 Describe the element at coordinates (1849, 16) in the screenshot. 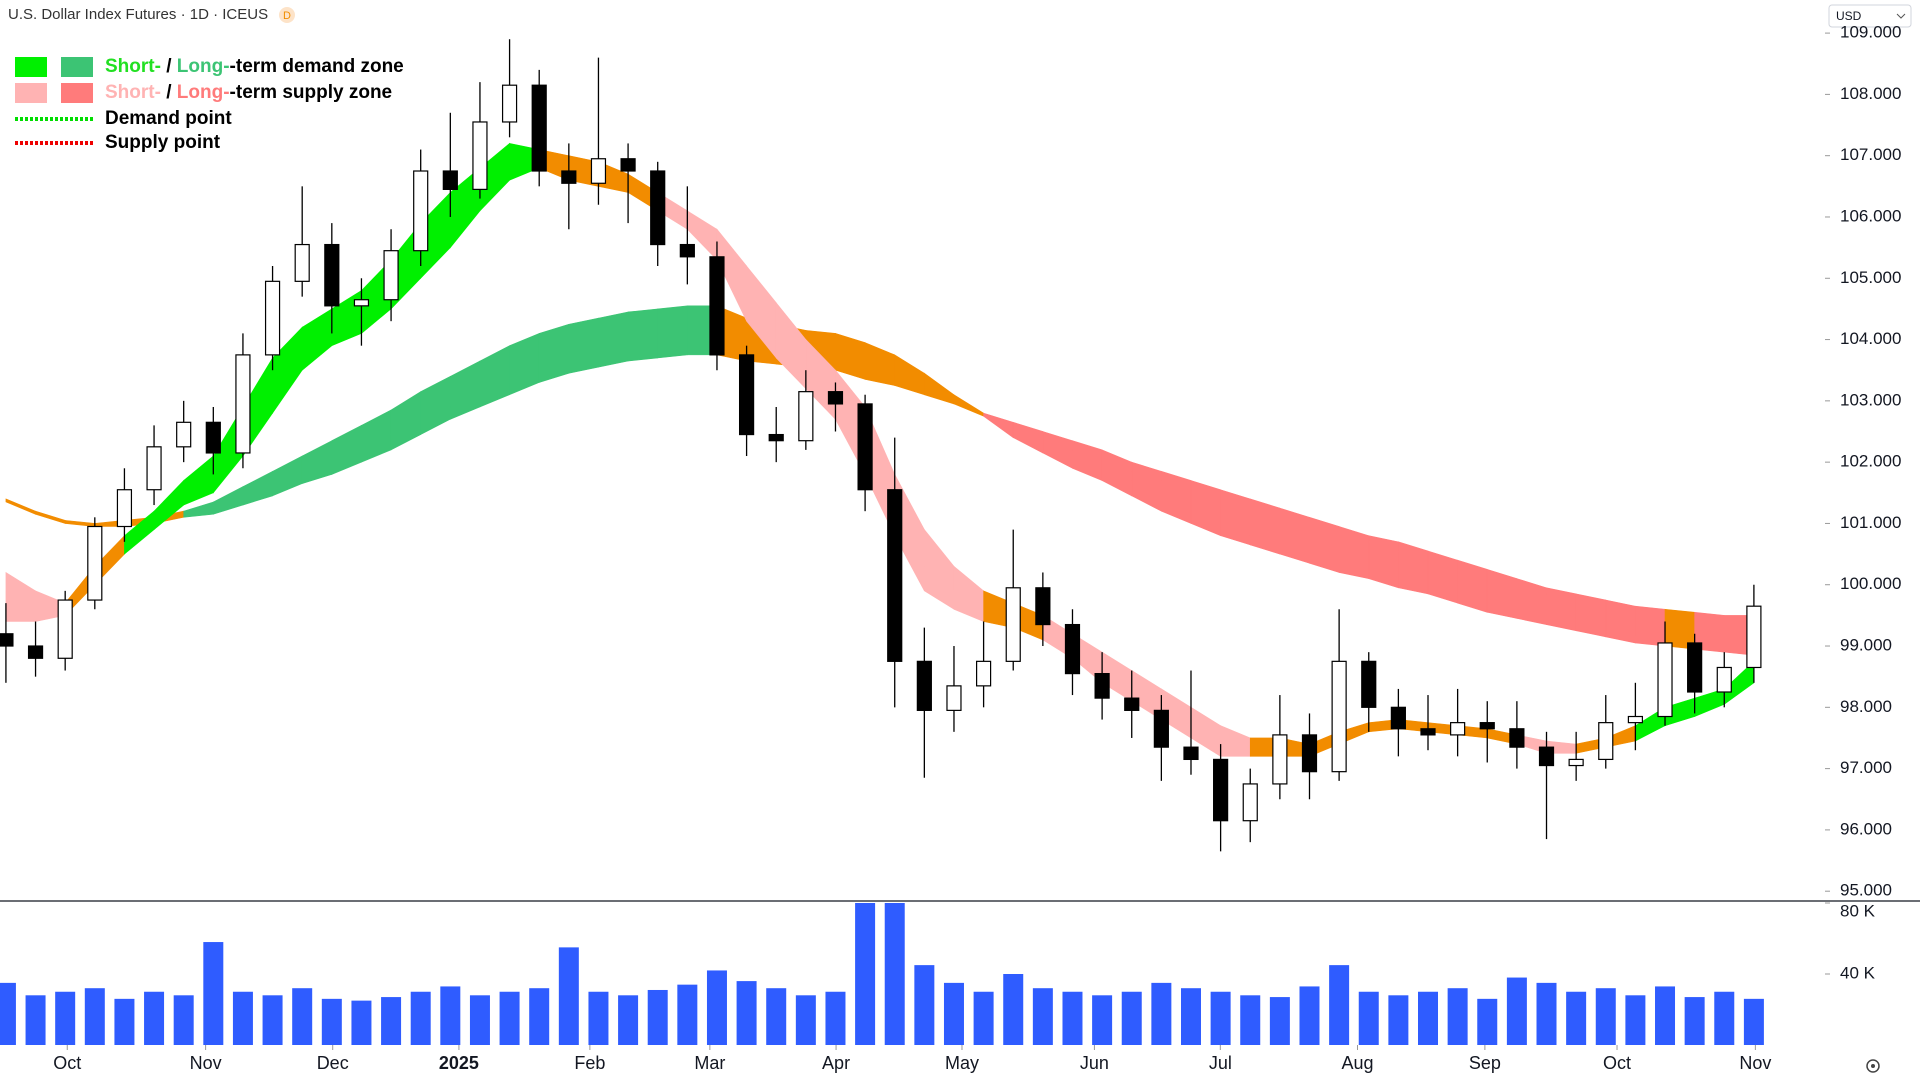

I see `currency: USD` at that location.